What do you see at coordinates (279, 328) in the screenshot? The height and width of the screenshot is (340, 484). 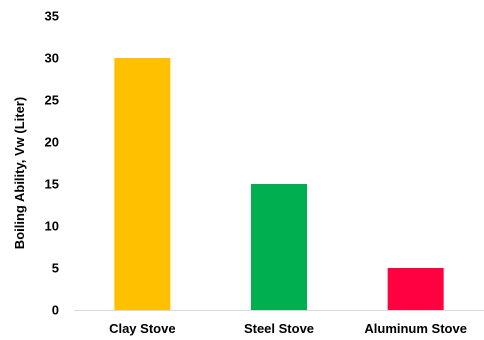 I see `x-category-label: Steel Stove` at bounding box center [279, 328].